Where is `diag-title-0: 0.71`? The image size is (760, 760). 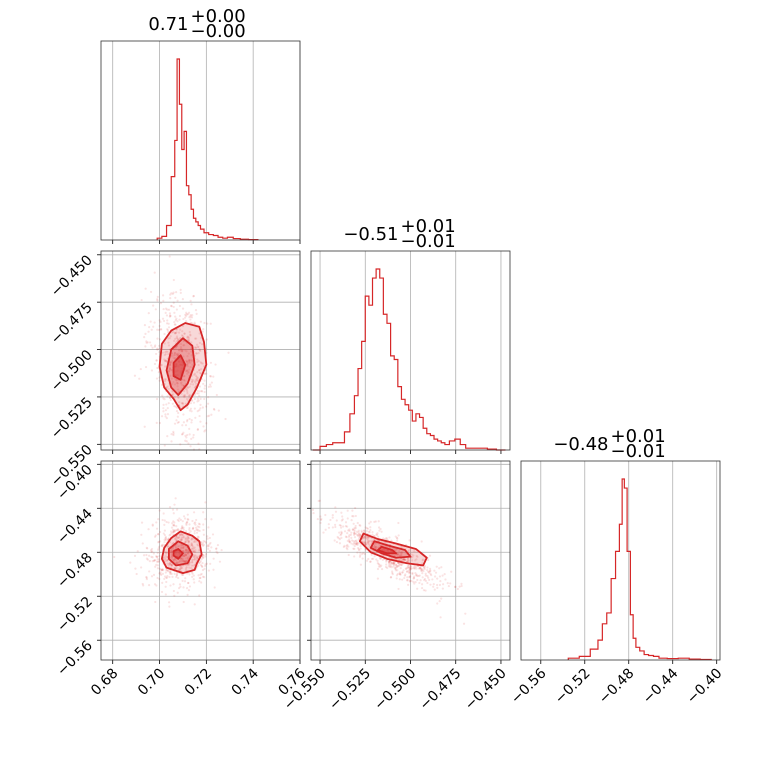 diag-title-0: 0.71 is located at coordinates (168, 24).